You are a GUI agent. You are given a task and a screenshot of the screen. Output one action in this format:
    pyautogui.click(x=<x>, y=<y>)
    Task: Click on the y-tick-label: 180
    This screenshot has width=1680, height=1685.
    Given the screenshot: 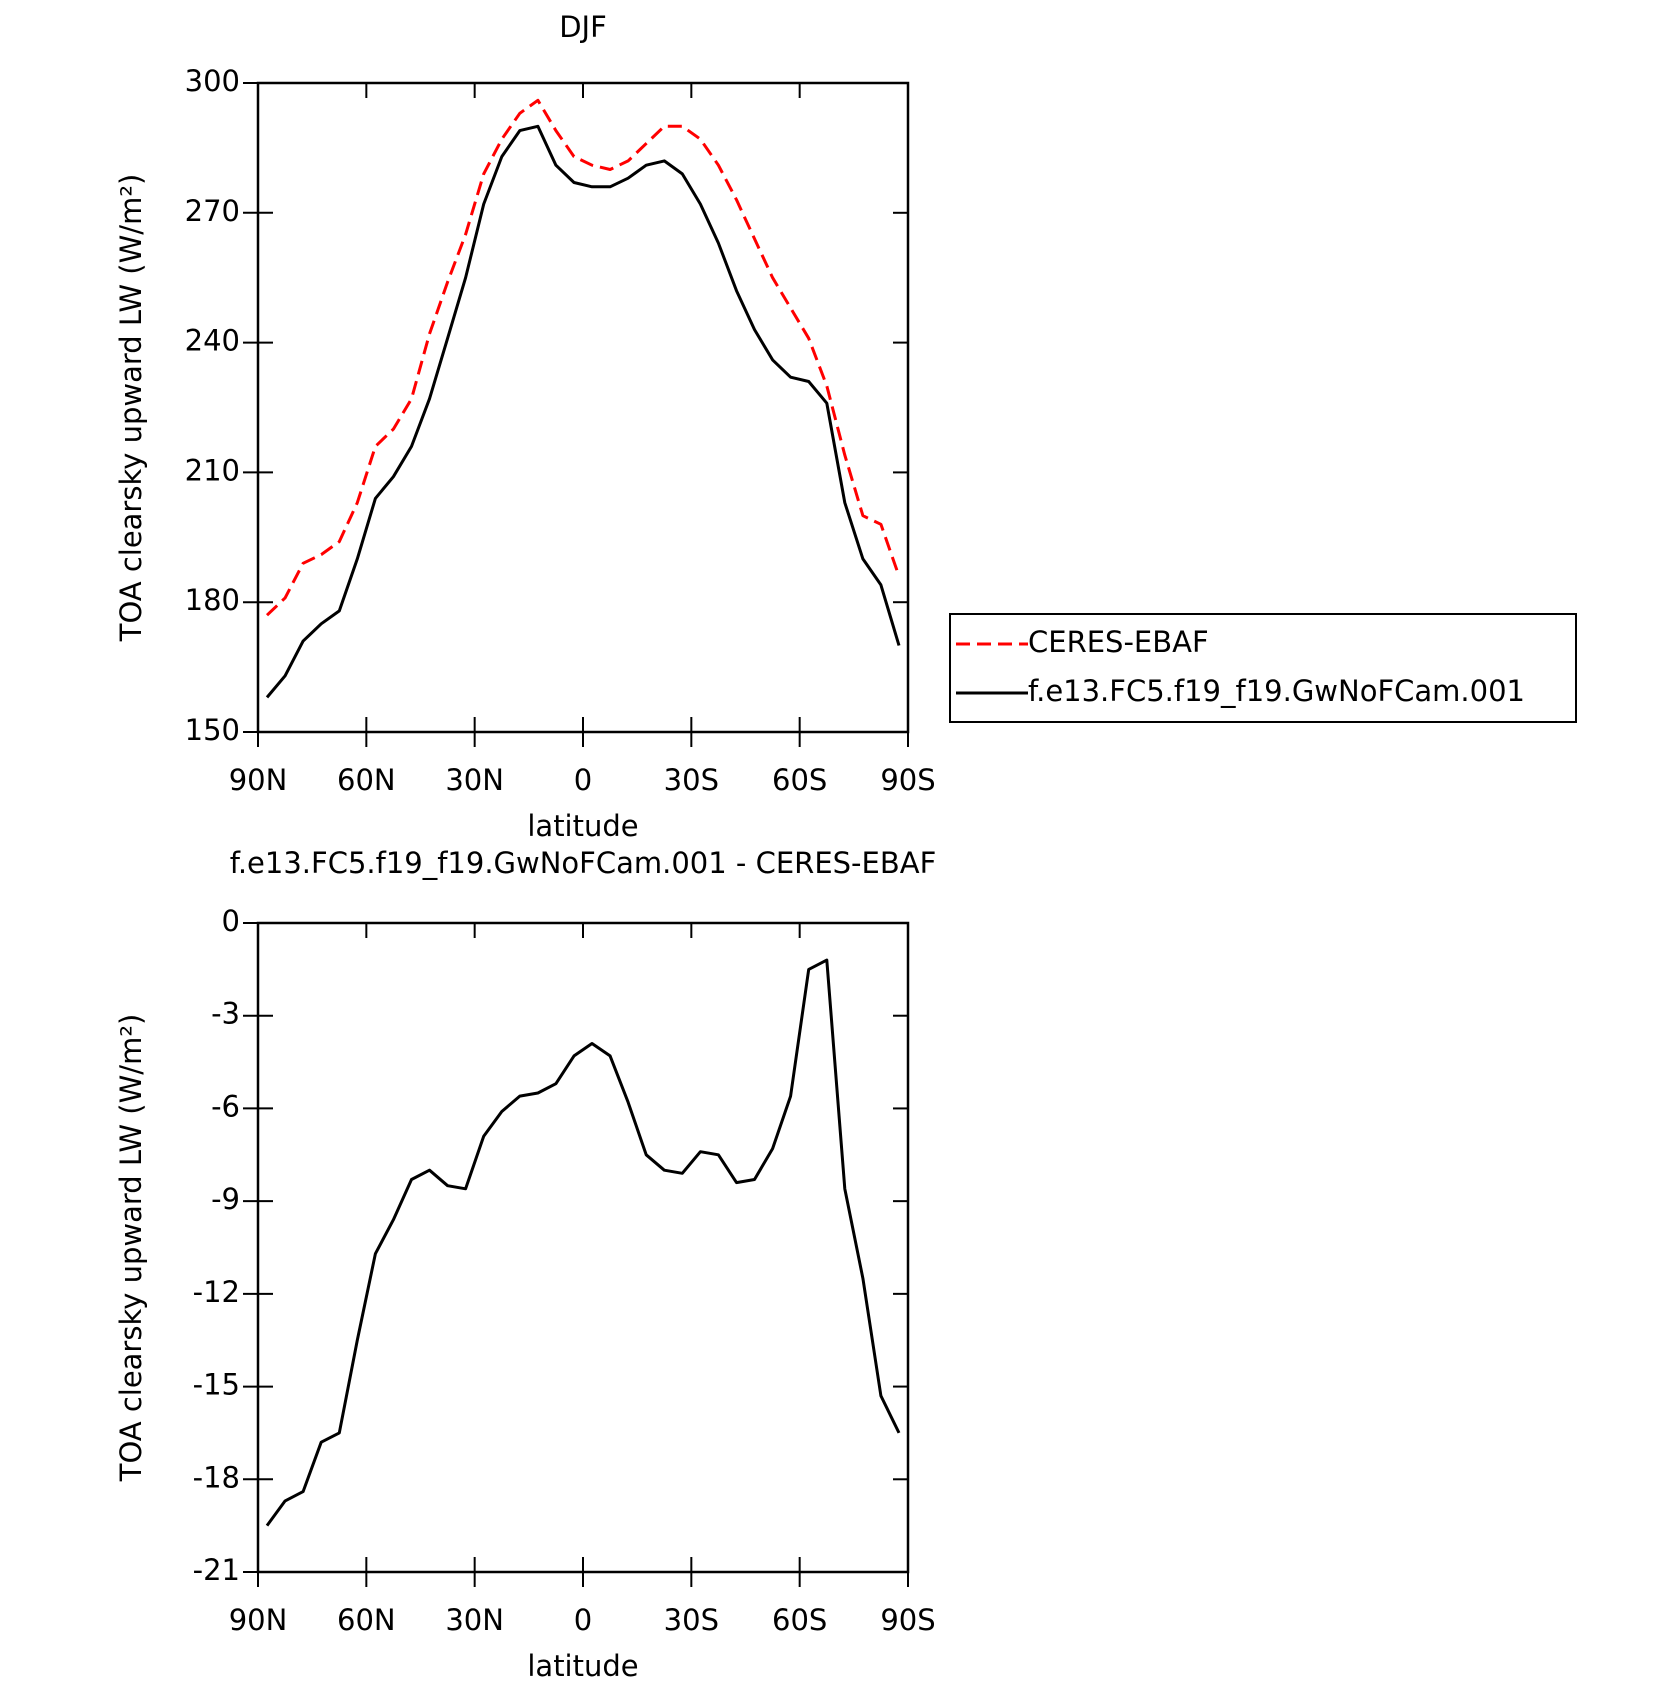 What is the action you would take?
    pyautogui.click(x=212, y=600)
    